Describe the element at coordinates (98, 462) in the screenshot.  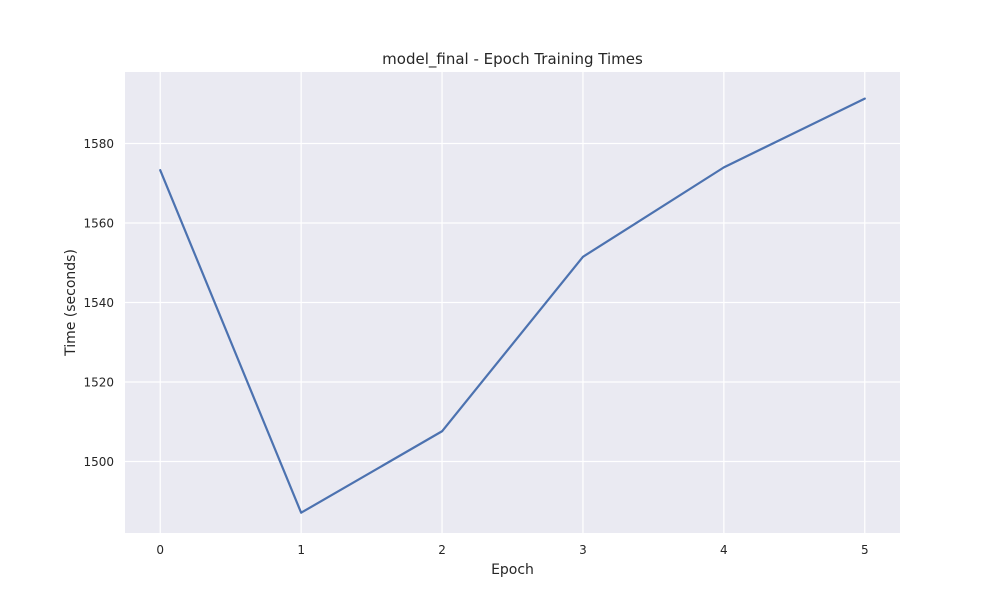
I see `y-tick-label: 1500` at that location.